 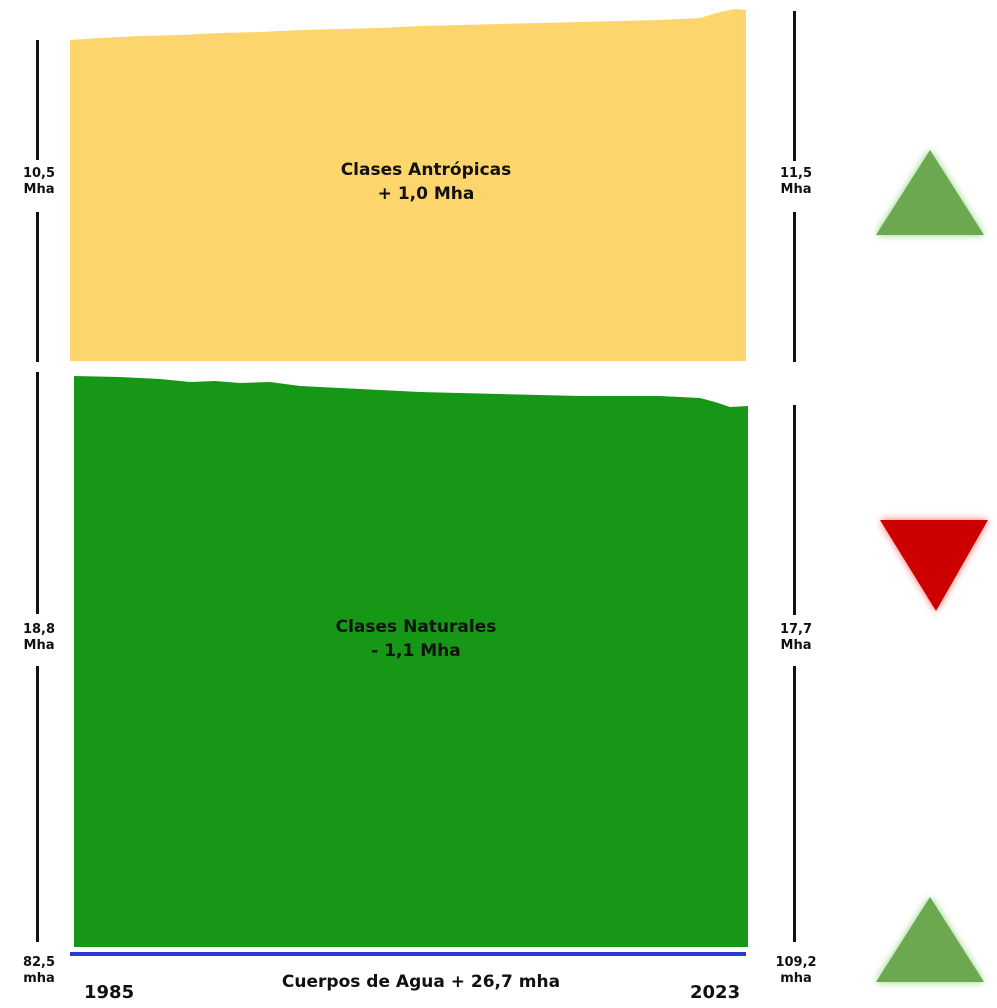 What do you see at coordinates (416, 627) in the screenshot?
I see `naturales-title: Clases Naturales` at bounding box center [416, 627].